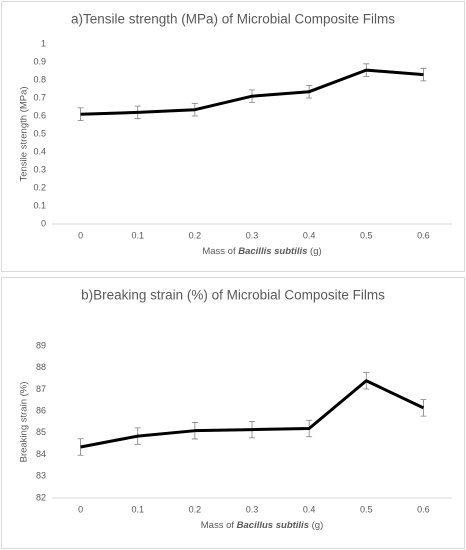  I want to click on y-axis-title: Breaking strain (%), so click(24, 422).